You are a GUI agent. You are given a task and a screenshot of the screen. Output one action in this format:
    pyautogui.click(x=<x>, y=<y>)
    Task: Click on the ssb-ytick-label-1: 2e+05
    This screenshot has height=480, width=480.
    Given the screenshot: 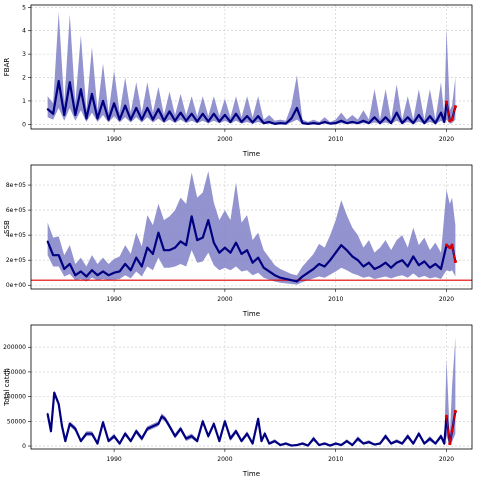 What is the action you would take?
    pyautogui.click(x=16, y=260)
    